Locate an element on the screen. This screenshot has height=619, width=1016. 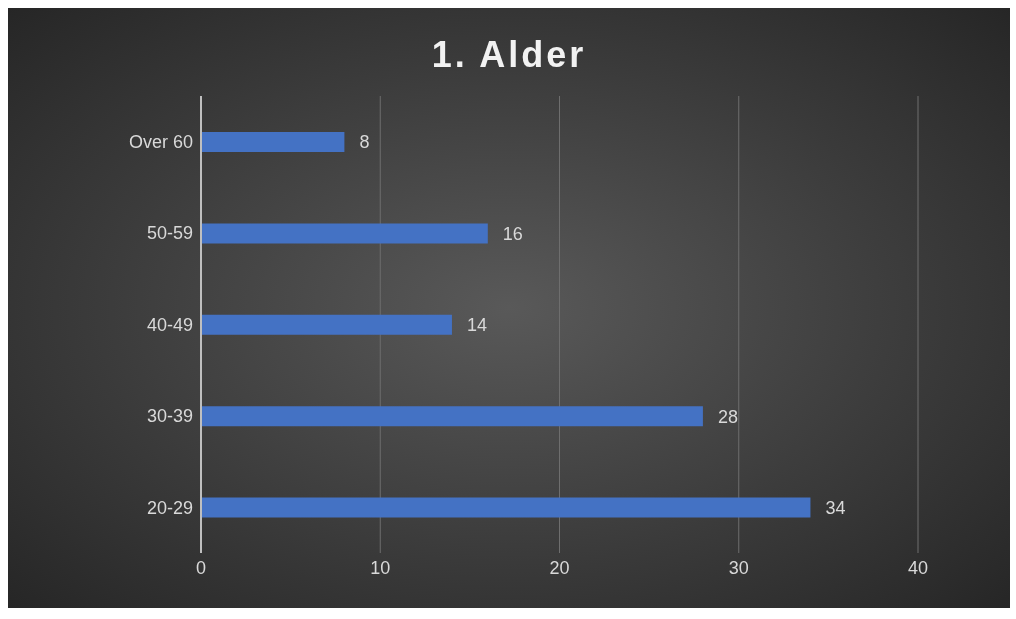
data-label: 14 is located at coordinates (476, 325).